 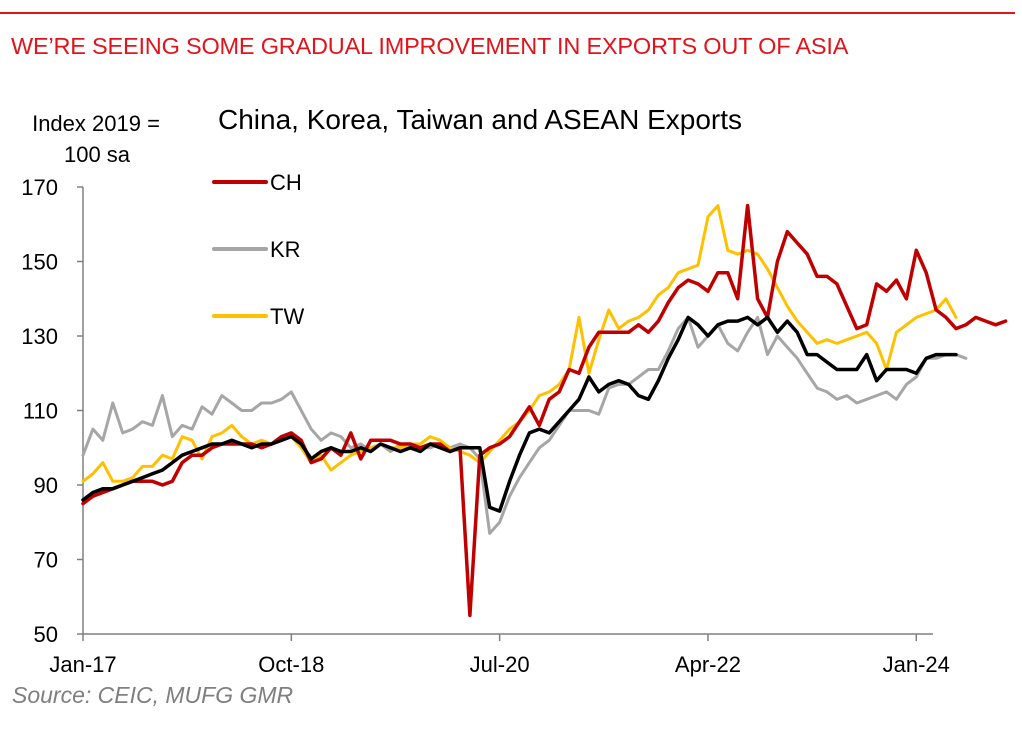 What do you see at coordinates (258, 249) in the screenshot?
I see `legend: CH KR TW` at bounding box center [258, 249].